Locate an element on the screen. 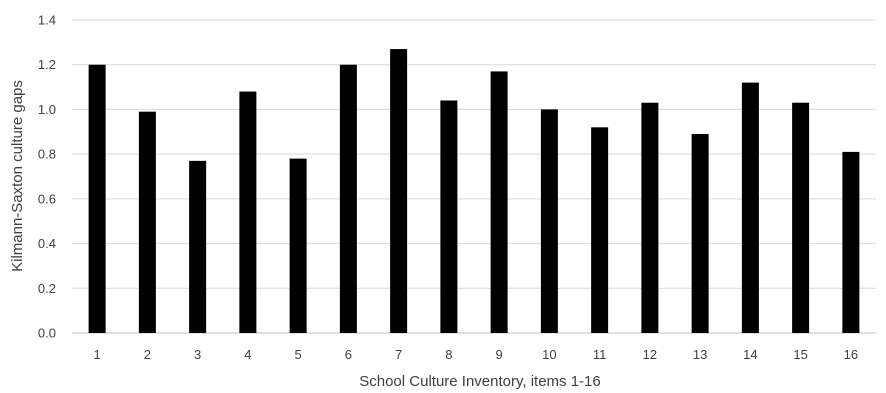 The width and height of the screenshot is (886, 393). x-tick-label: 13 is located at coordinates (700, 354).